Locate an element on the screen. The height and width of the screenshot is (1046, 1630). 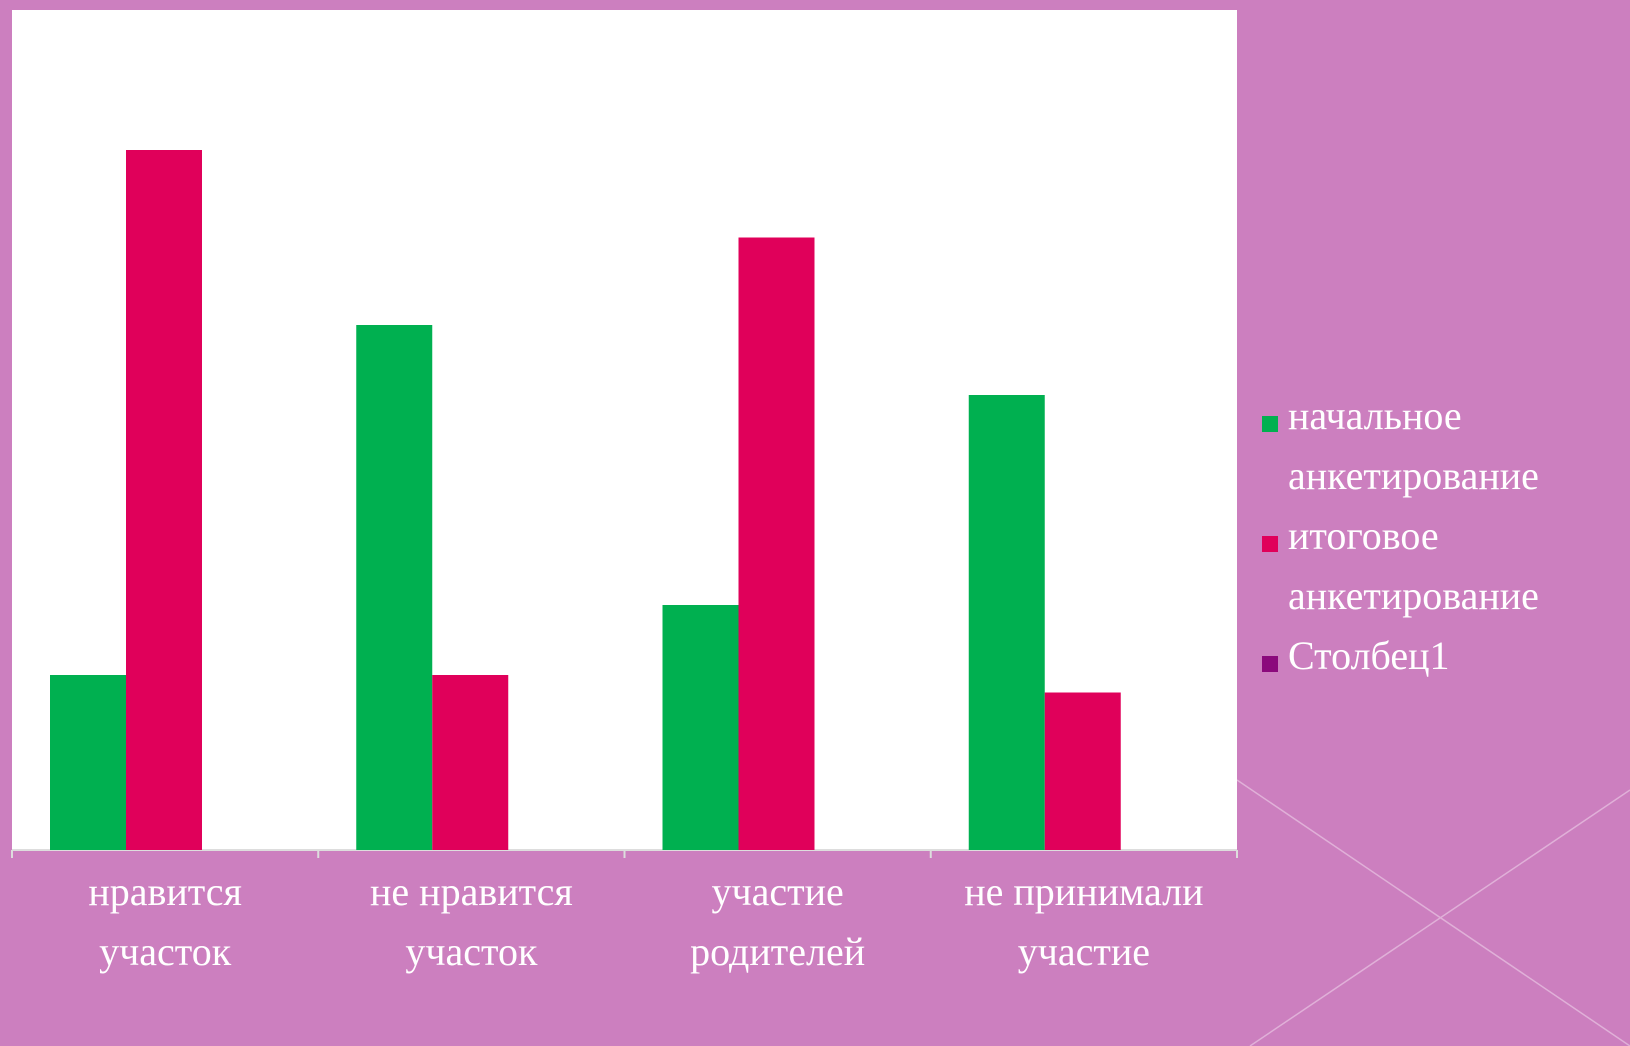
x-tick-label: участие родителей is located at coordinates (778, 921).